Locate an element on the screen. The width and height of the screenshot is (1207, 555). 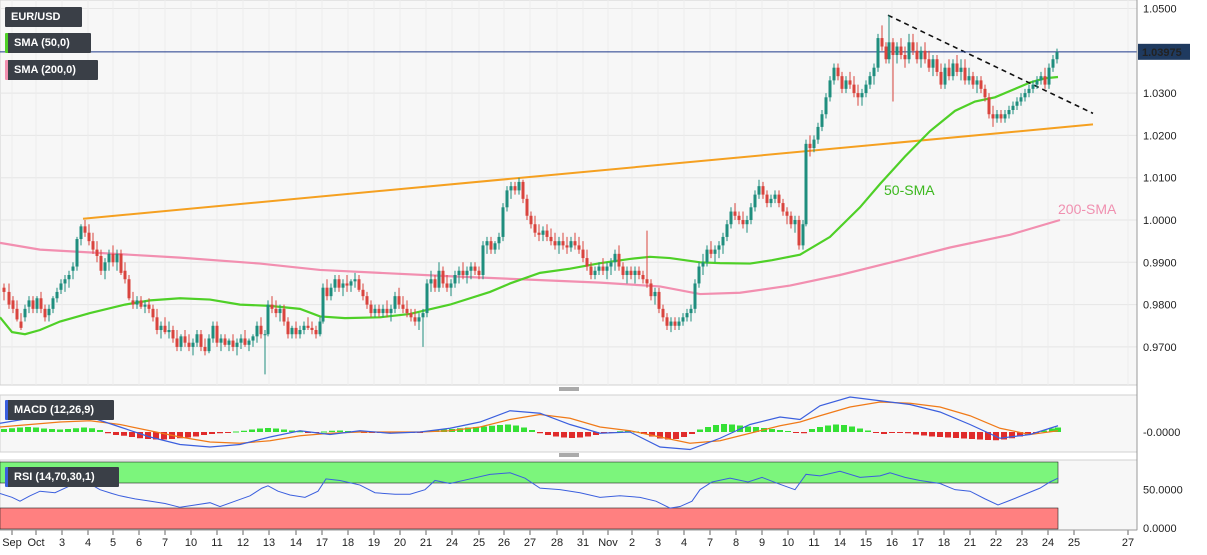
x-tick-label: 3 is located at coordinates (658, 543).